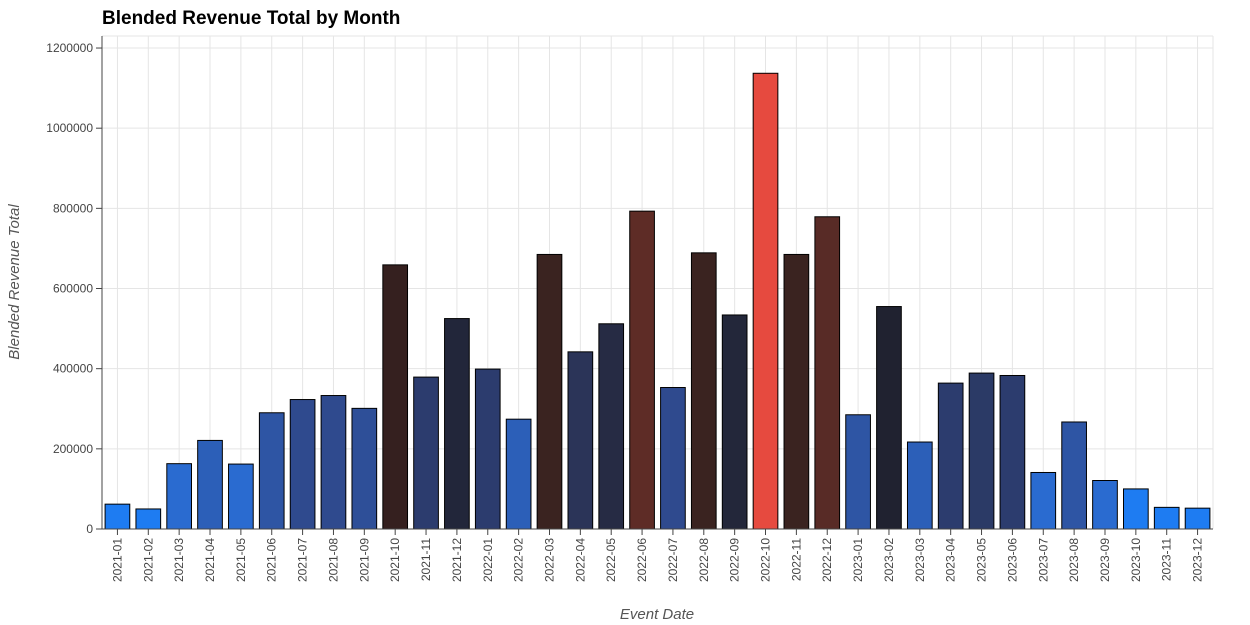 Image resolution: width=1250 pixels, height=625 pixels. I want to click on x-tick-label: 2023-11, so click(1167, 559).